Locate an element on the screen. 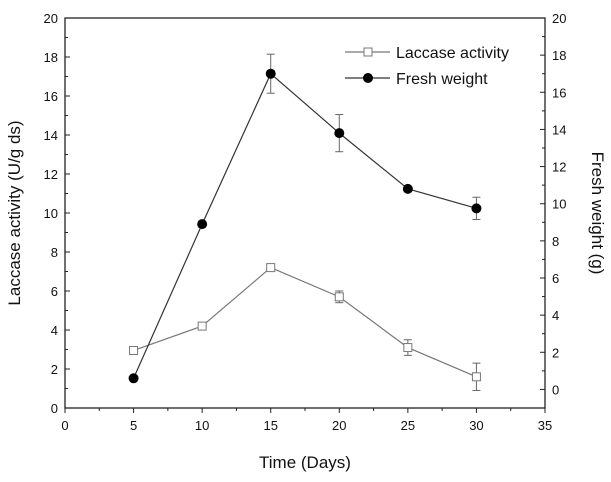  y2-tick-label: 16 is located at coordinates (559, 92).